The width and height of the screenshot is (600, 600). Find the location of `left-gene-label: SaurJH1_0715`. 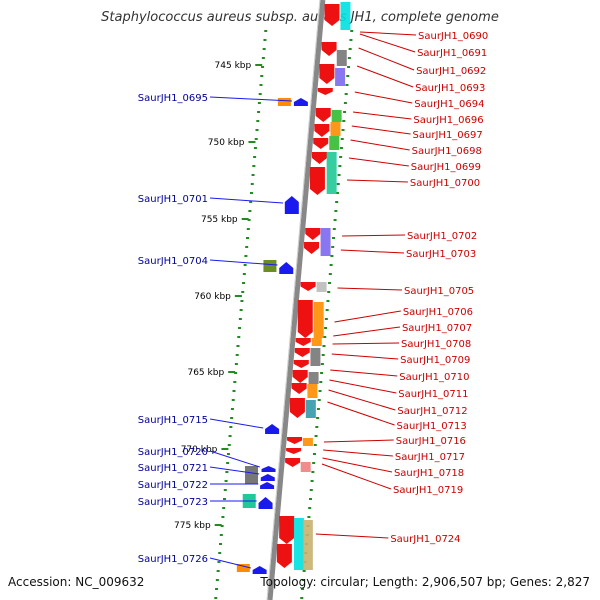

left-gene-label: SaurJH1_0715 is located at coordinates (173, 420).